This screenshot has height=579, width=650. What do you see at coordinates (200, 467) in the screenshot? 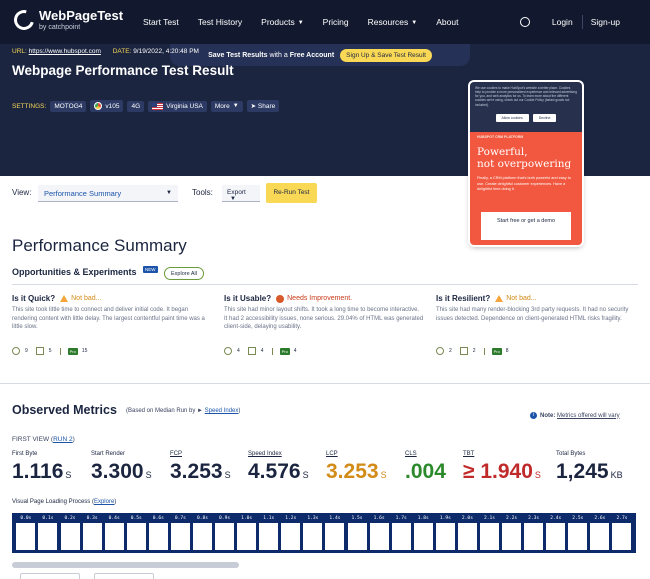
I see `metric-fcp: FCP 3.253 S` at bounding box center [200, 467].